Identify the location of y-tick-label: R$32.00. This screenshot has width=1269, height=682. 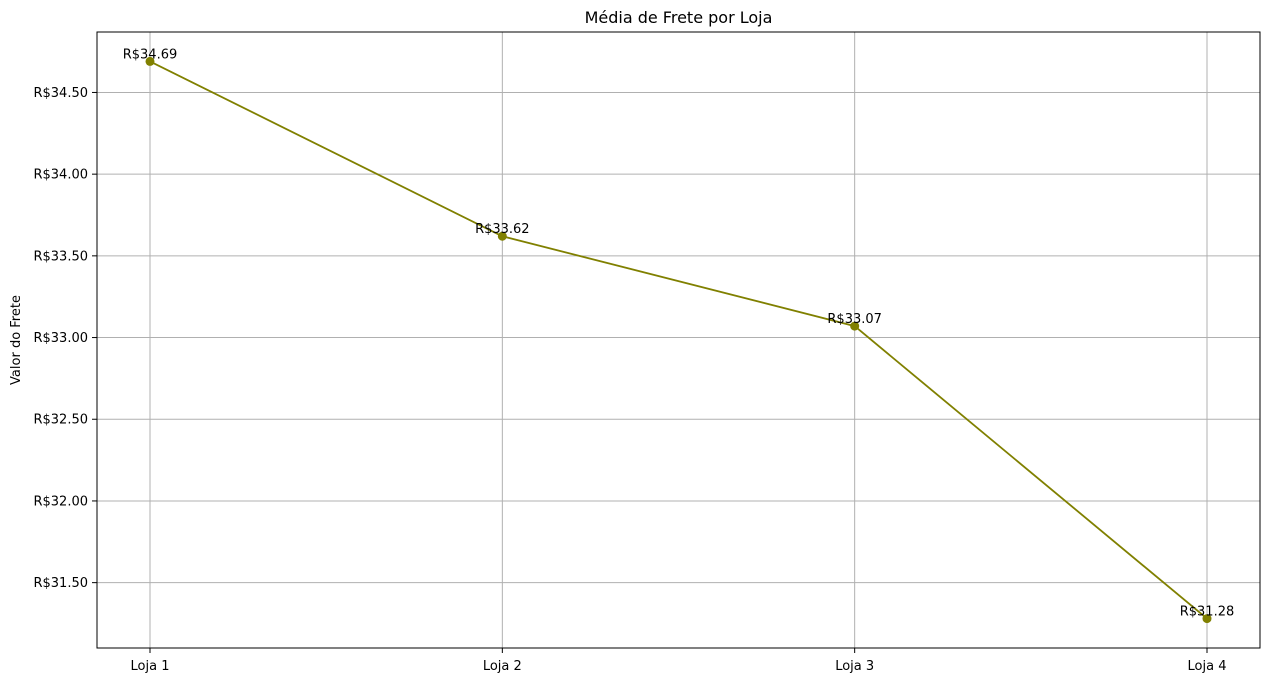
(60, 501).